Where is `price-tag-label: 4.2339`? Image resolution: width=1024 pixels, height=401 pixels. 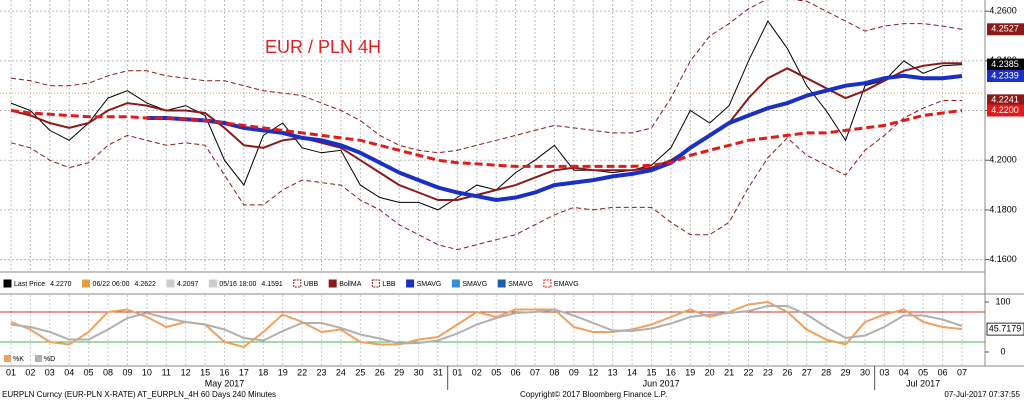 price-tag-label: 4.2339 is located at coordinates (1005, 75).